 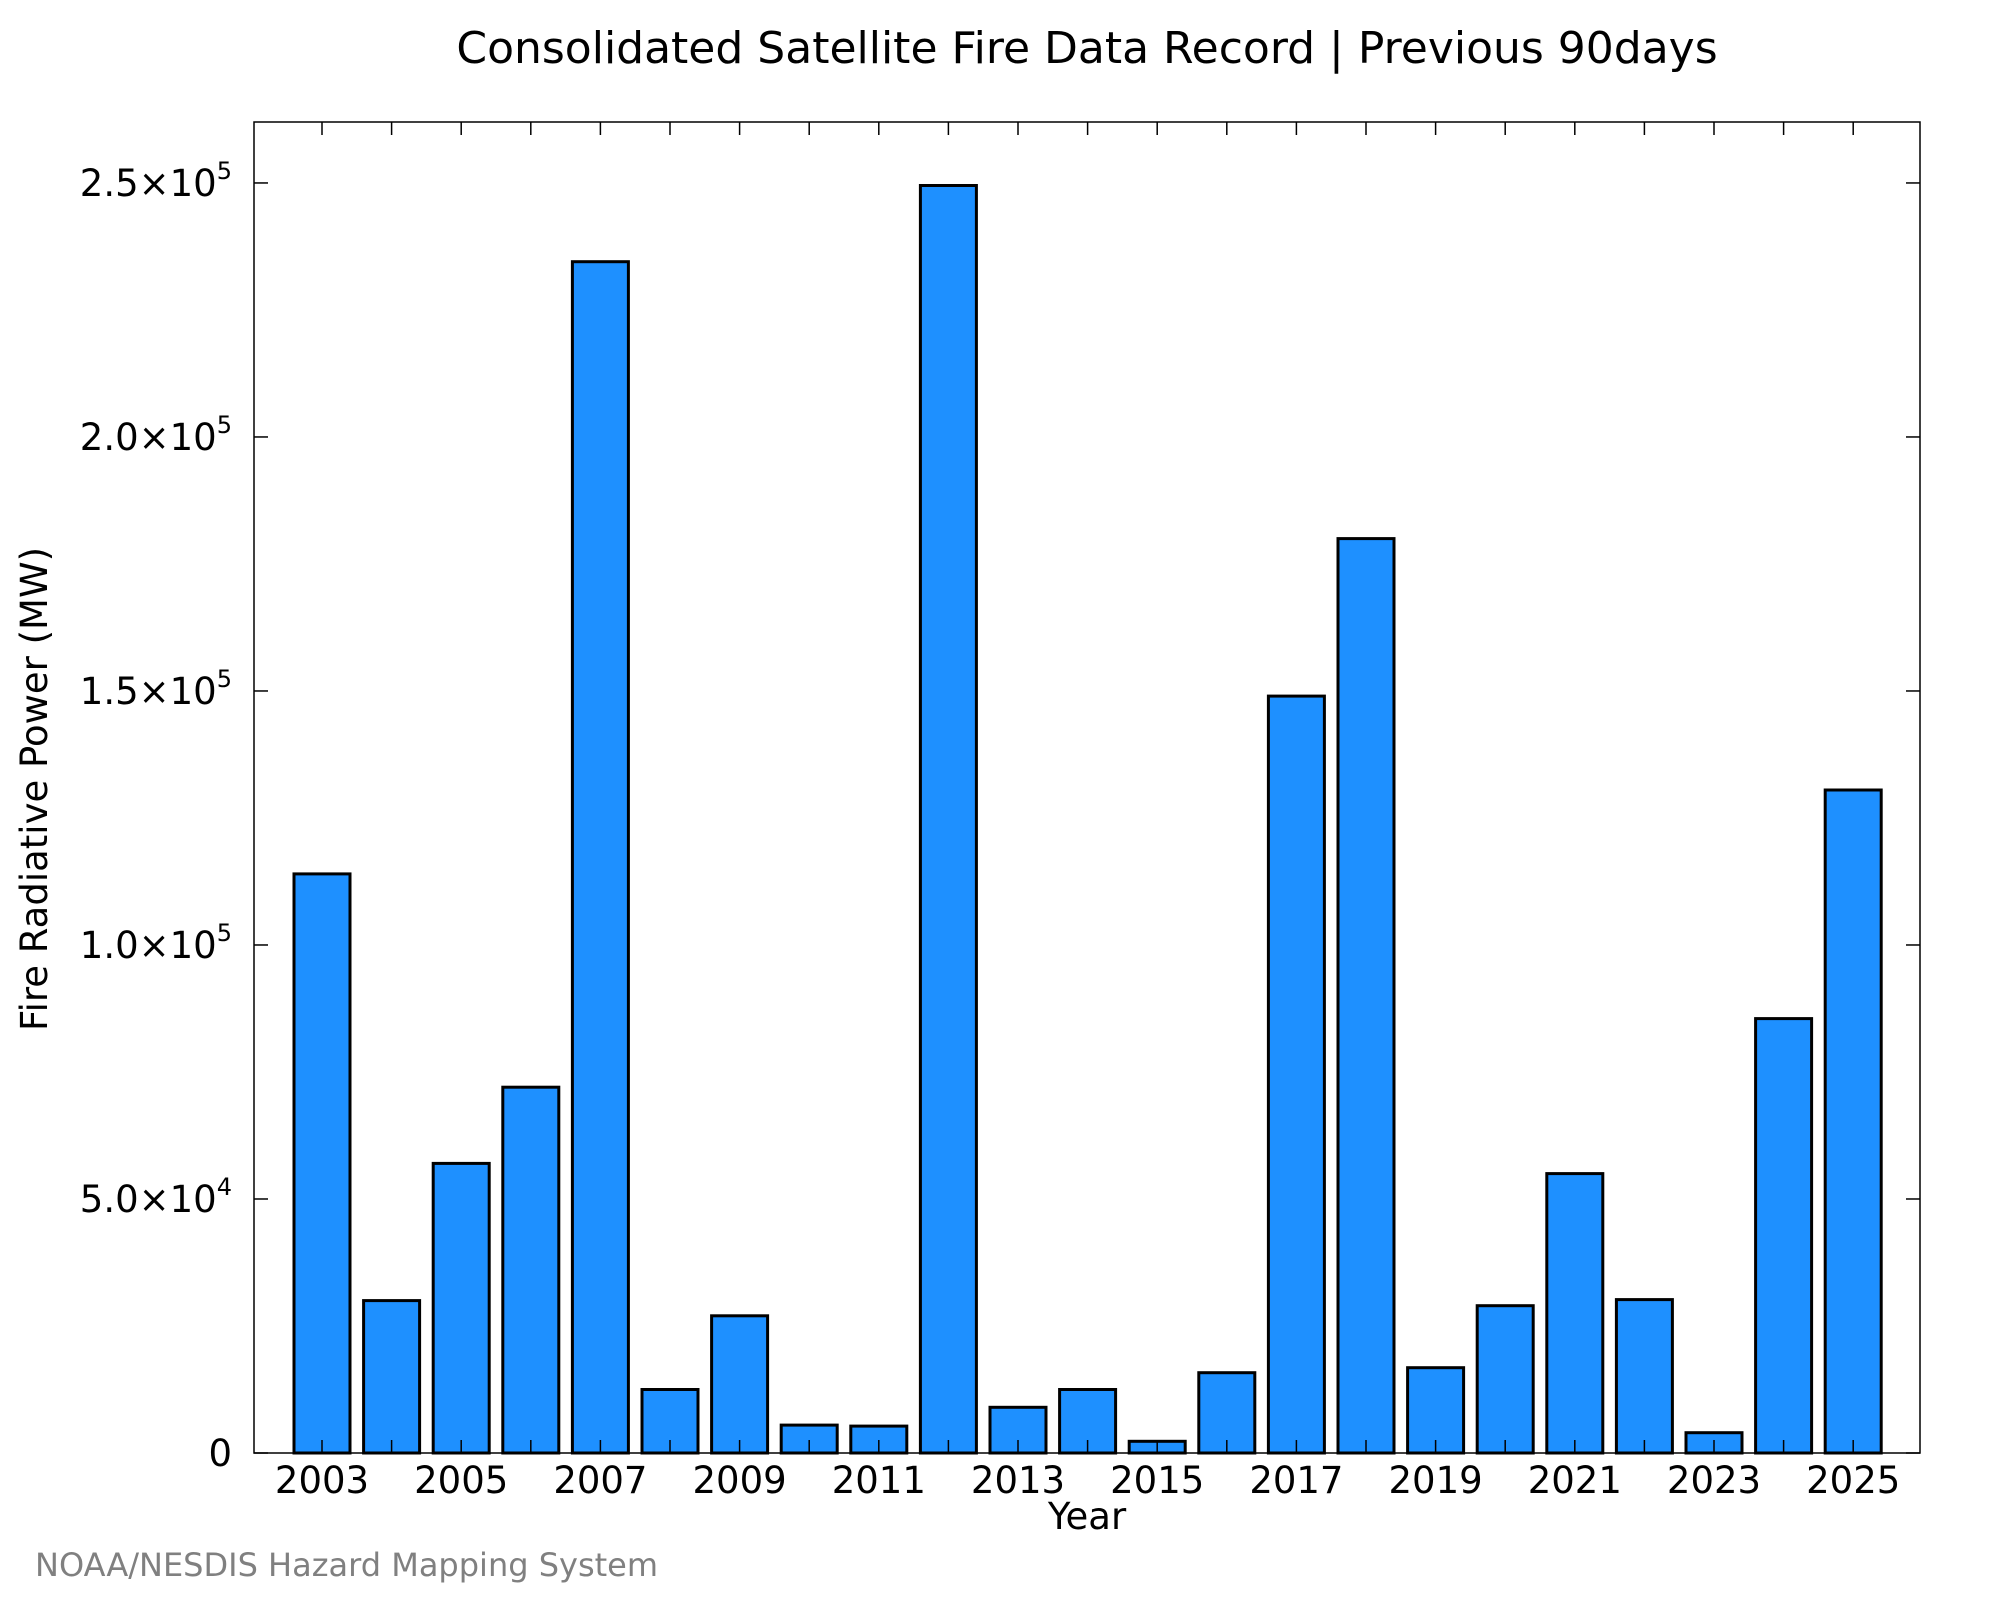 What do you see at coordinates (1227, 1413) in the screenshot?
I see `bar-2016` at bounding box center [1227, 1413].